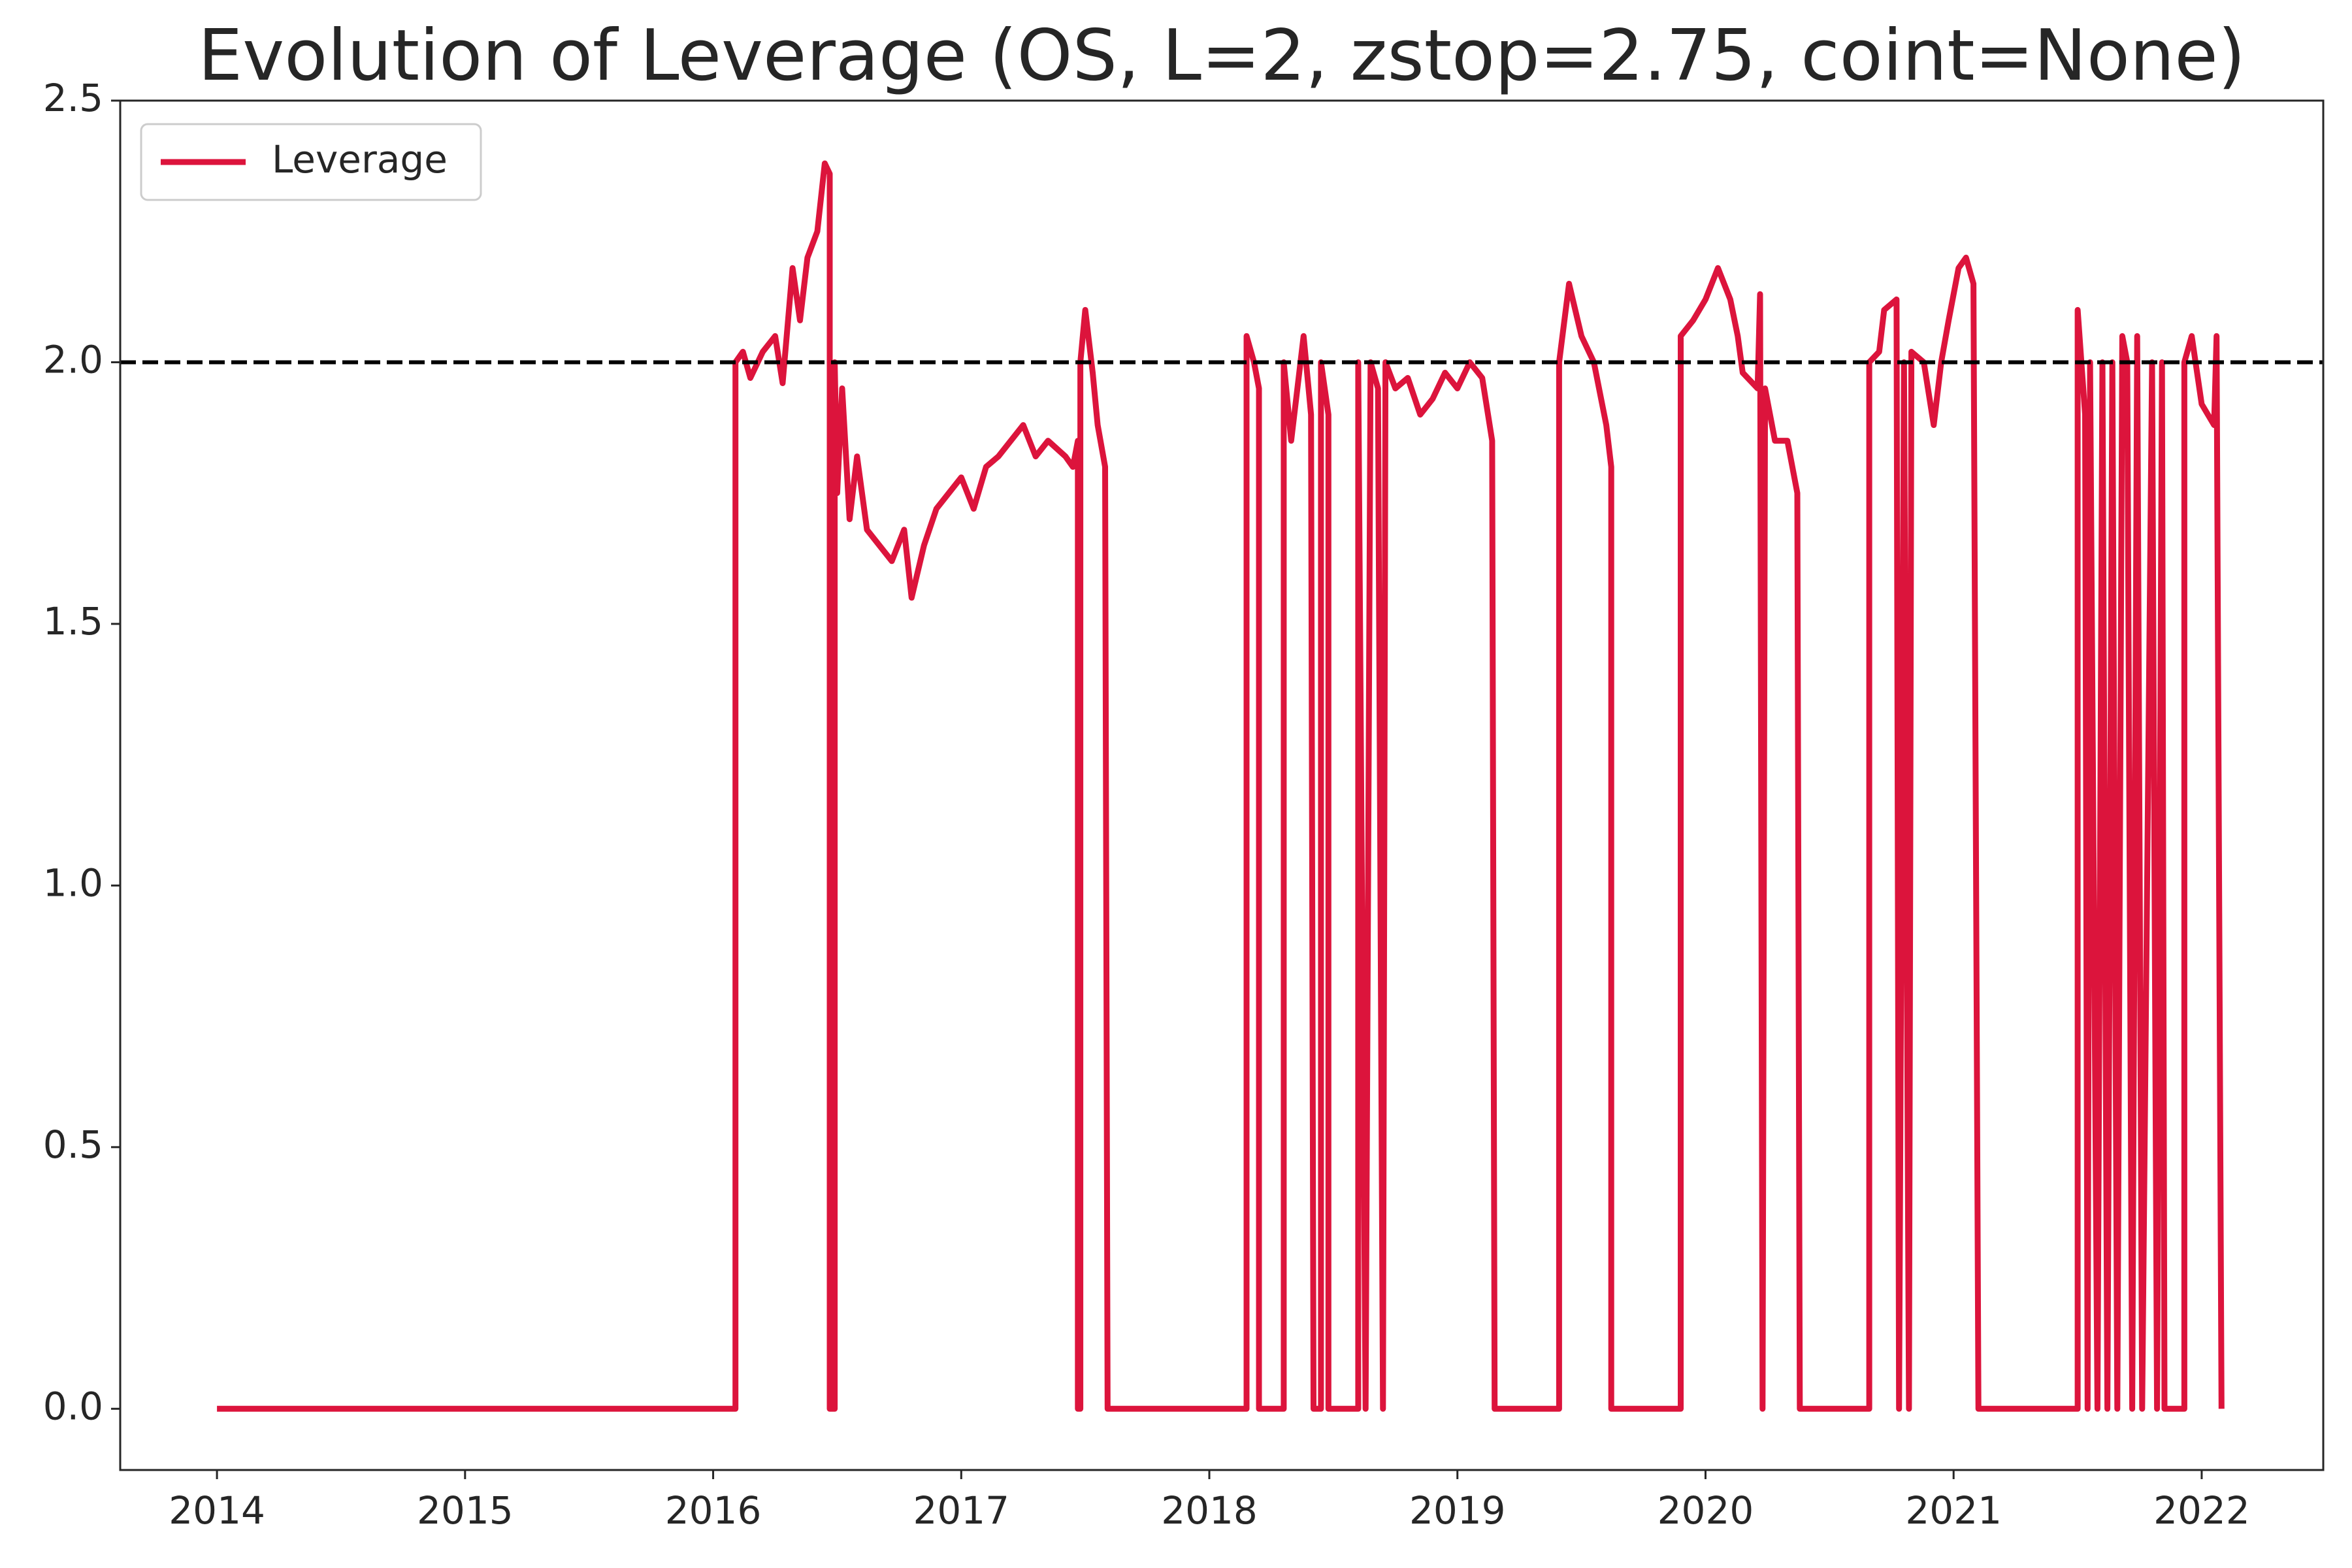  What do you see at coordinates (360, 159) in the screenshot?
I see `legend-label: Leverage` at bounding box center [360, 159].